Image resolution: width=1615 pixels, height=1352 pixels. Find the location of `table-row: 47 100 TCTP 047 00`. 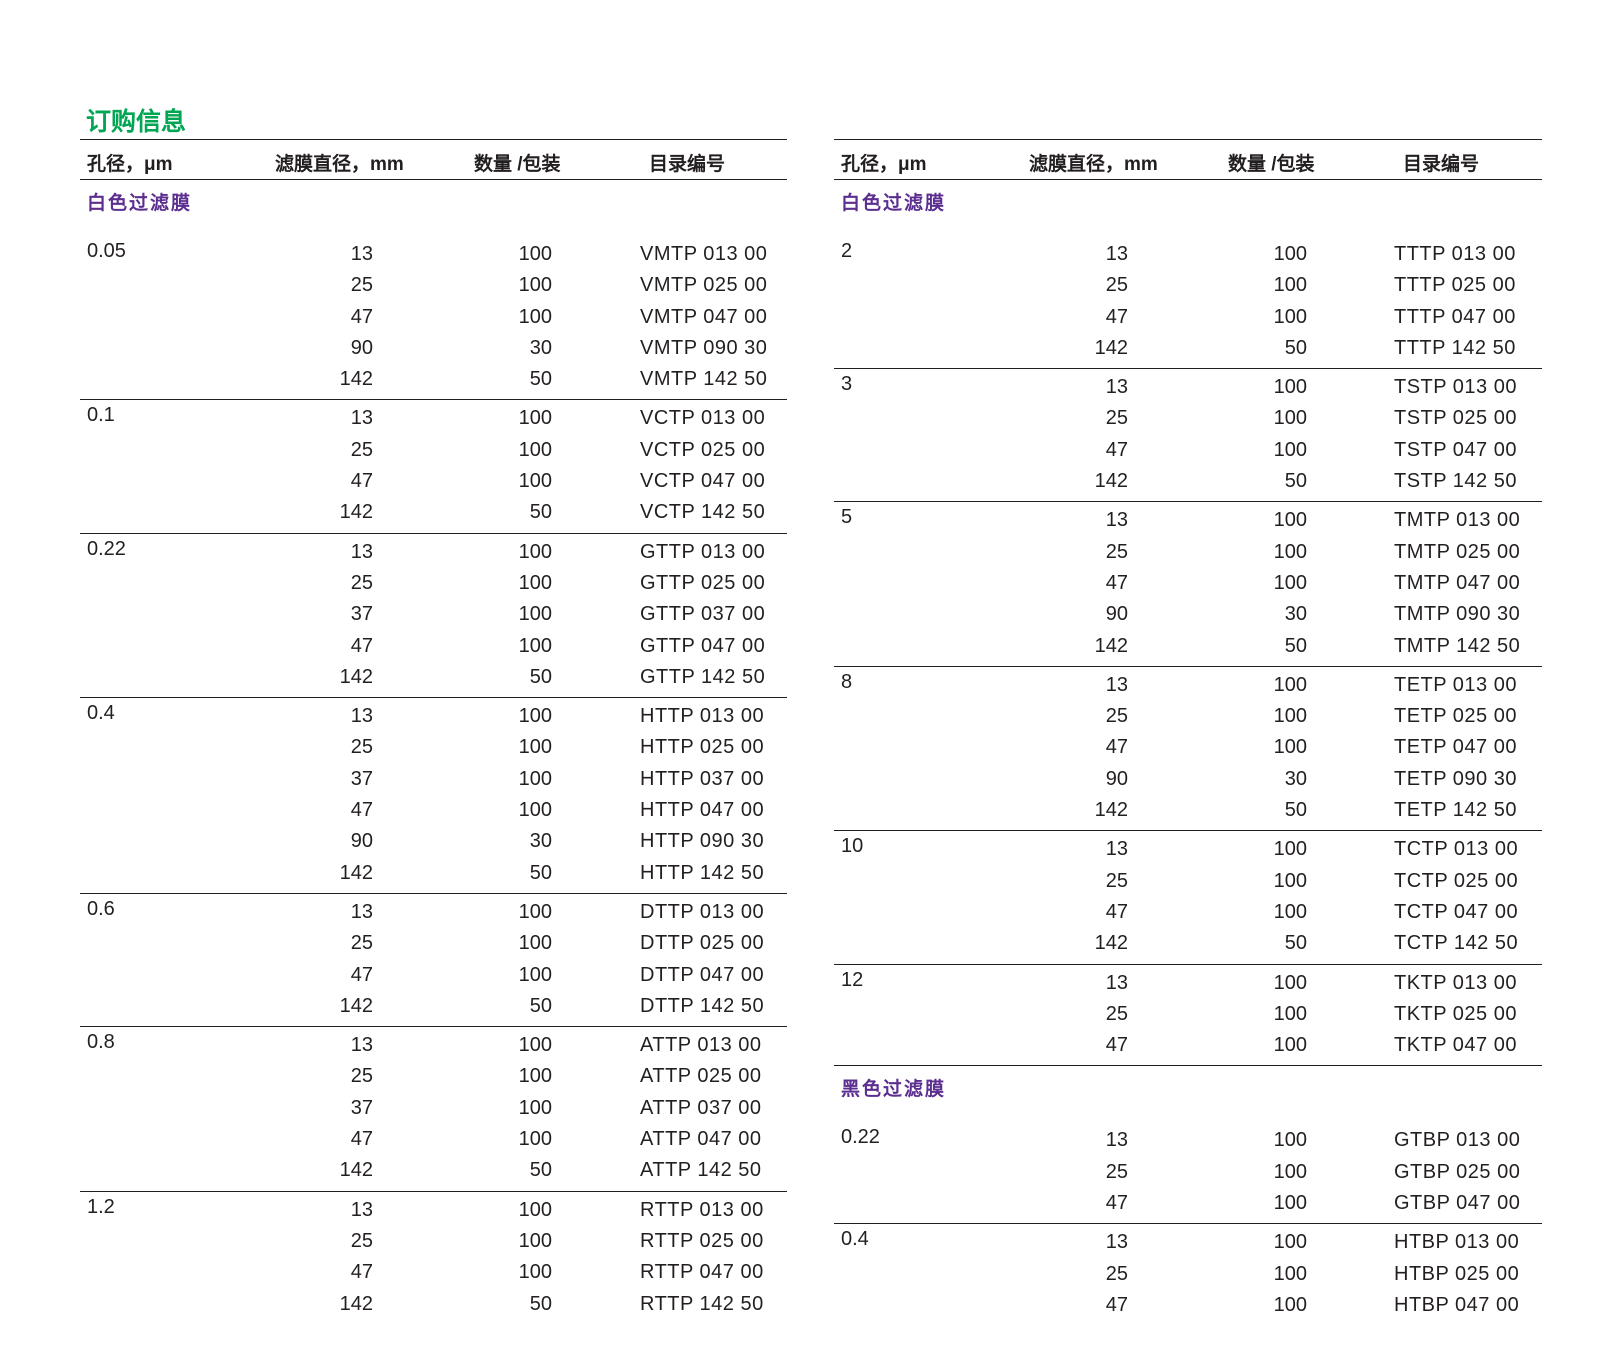

table-row: 47 100 TCTP 047 00 is located at coordinates (1188, 912).